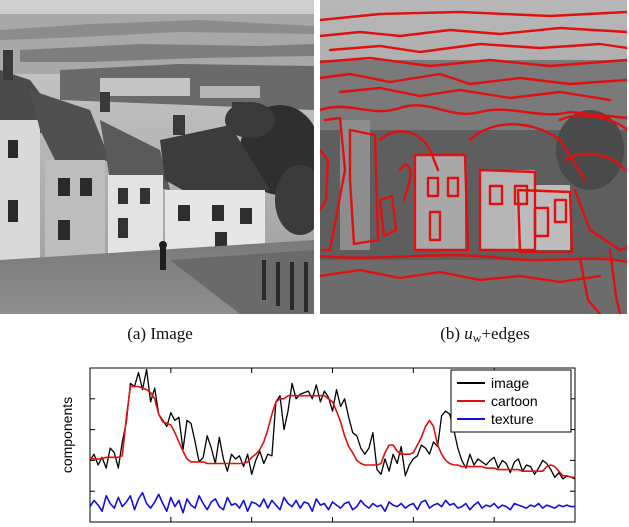 The image size is (629, 527). I want to click on caption-b-suffix: +edges, so click(505, 333).